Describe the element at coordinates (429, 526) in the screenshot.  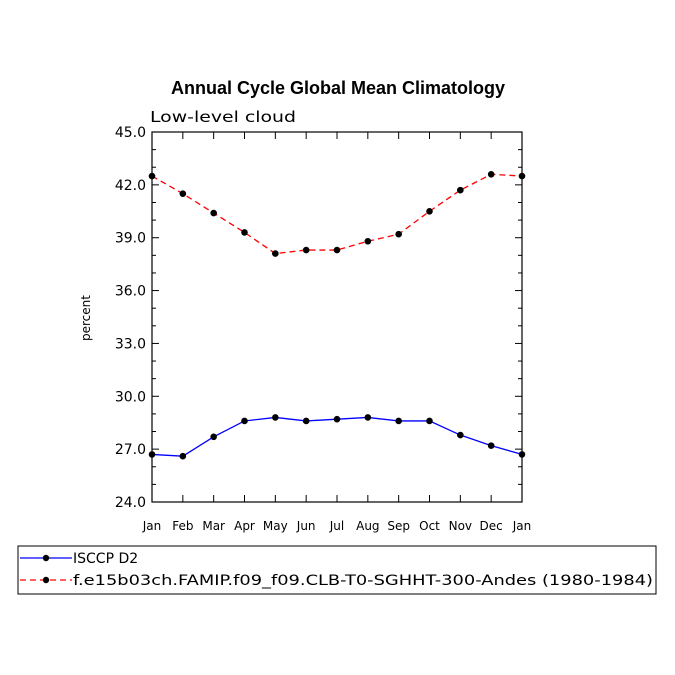
I see `x-tick-label: Oct` at that location.